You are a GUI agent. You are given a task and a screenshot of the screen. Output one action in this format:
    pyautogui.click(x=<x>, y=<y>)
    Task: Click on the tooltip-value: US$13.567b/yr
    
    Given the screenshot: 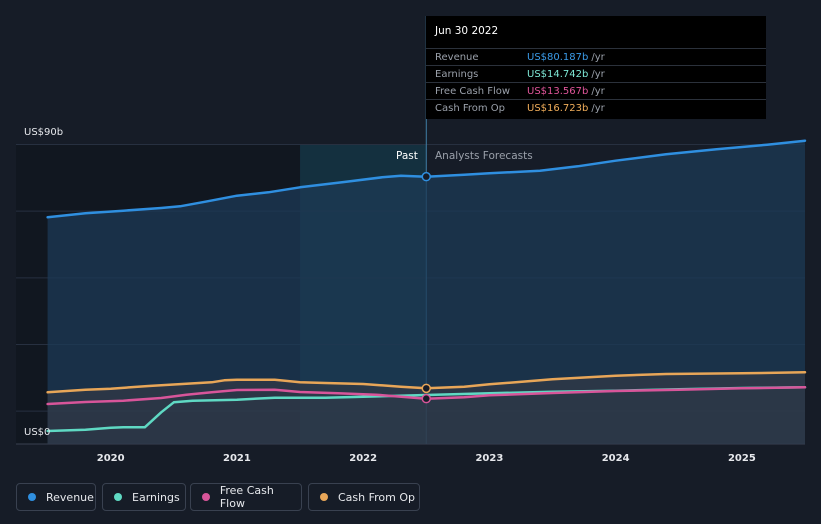 What is the action you would take?
    pyautogui.click(x=566, y=91)
    